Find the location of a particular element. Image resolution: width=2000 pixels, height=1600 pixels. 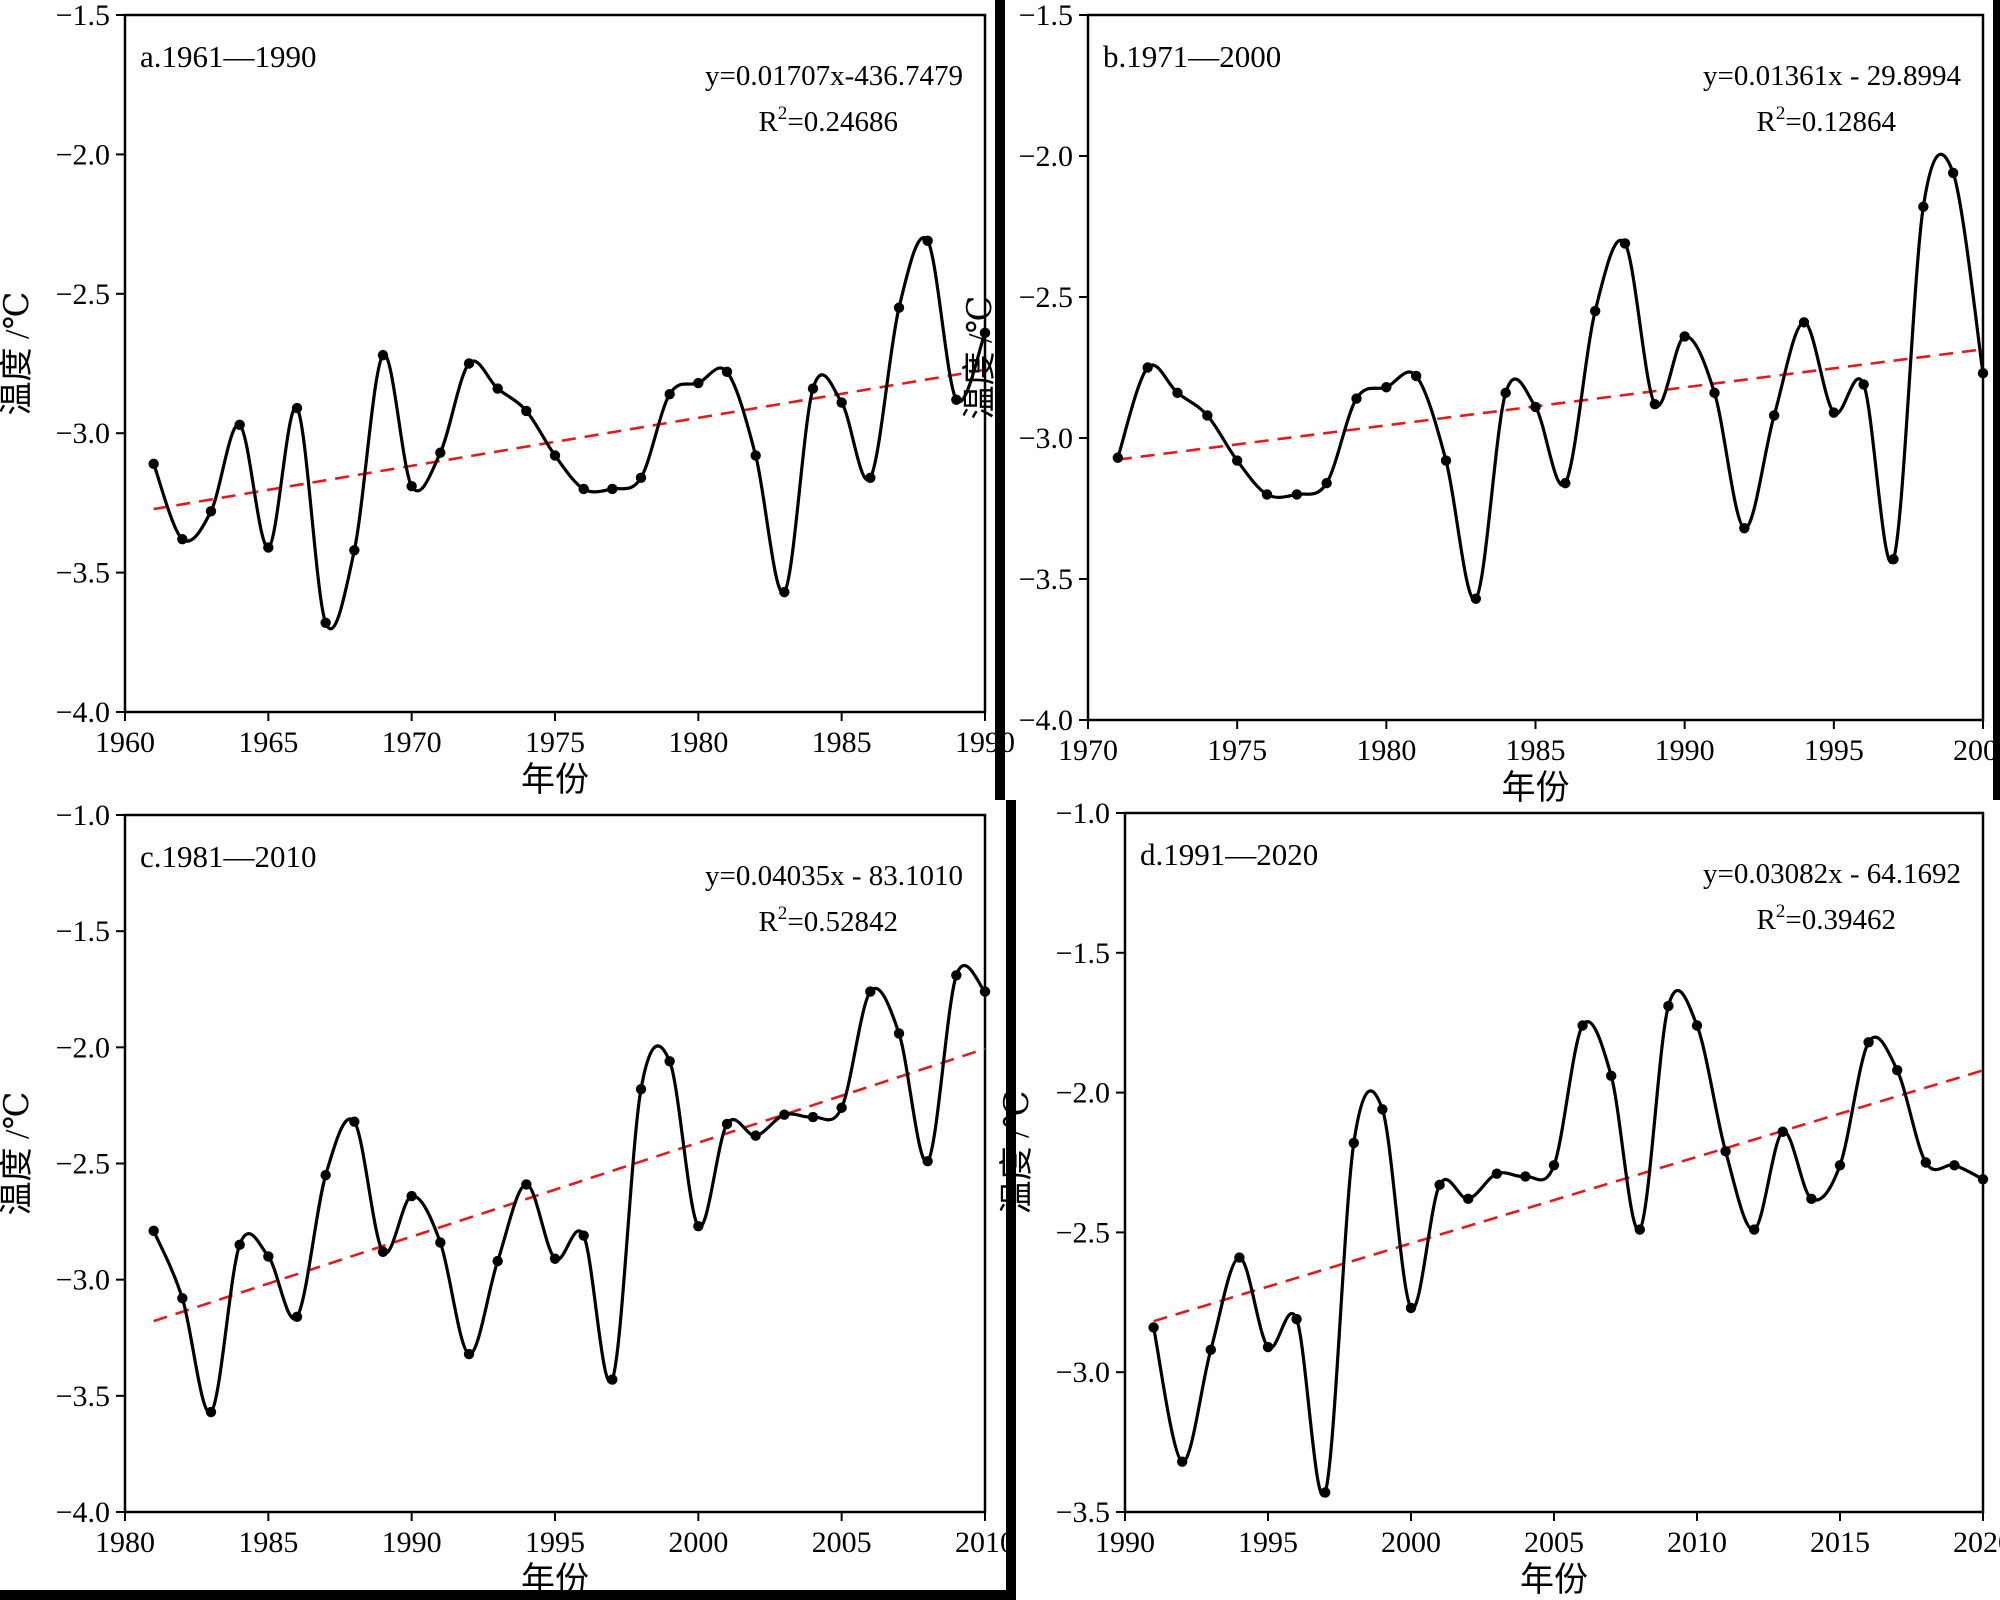

x-tick-label: 1995 is located at coordinates (1268, 1542).